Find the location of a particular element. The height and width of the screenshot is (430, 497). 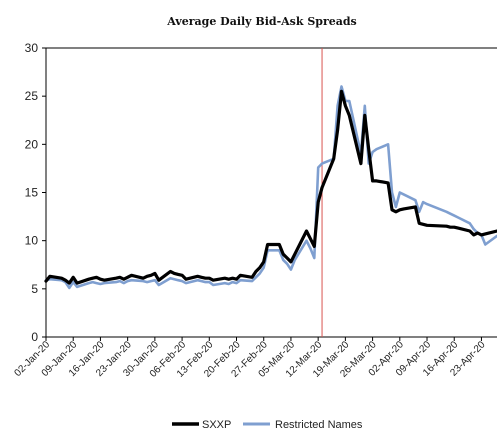

y-tick-label: 15 is located at coordinates (32, 193).